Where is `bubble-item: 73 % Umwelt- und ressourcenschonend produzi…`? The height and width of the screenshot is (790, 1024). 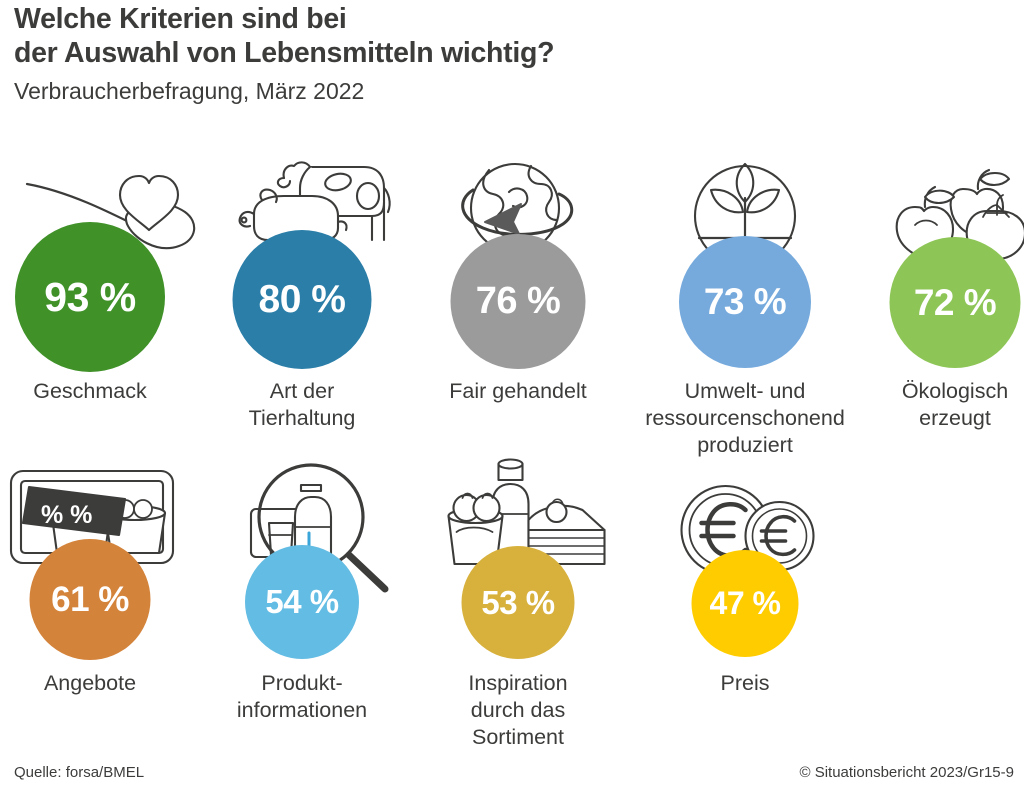 bubble-item: 73 % Umwelt- und ressourcenschonend produzi… is located at coordinates (745, 303).